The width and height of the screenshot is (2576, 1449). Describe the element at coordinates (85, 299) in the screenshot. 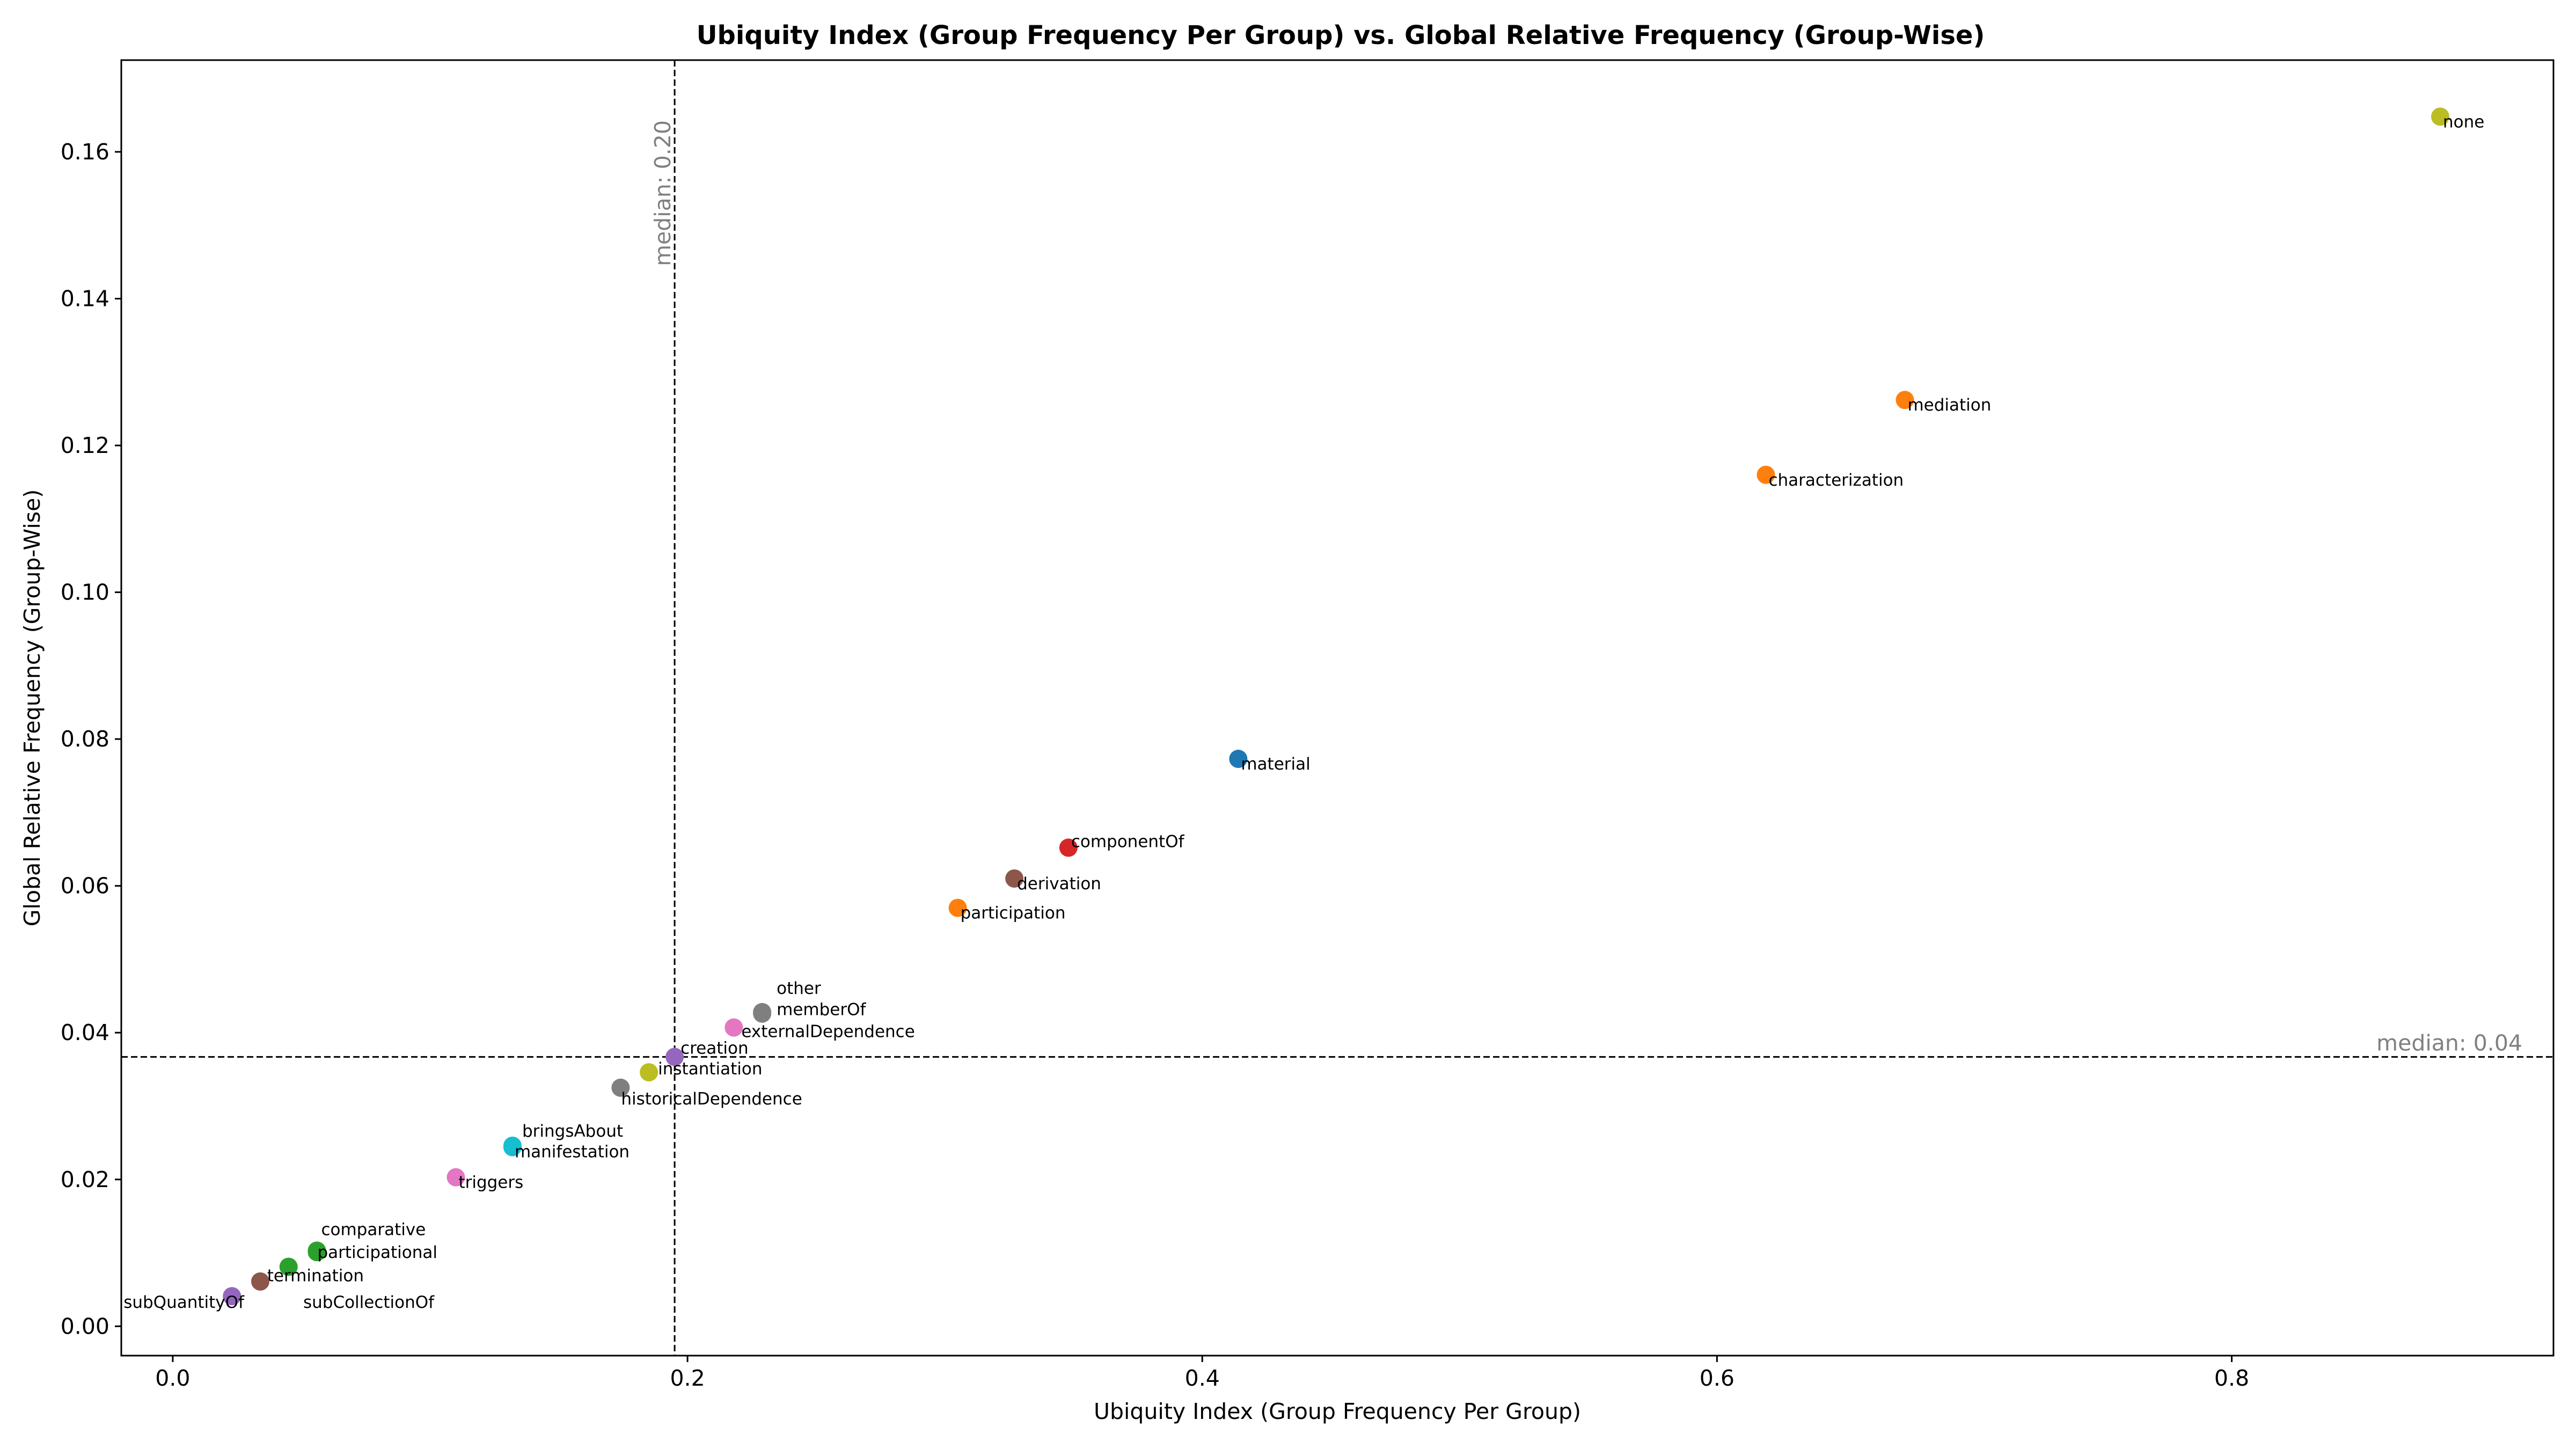

I see `y-tick-label: 0.14` at that location.